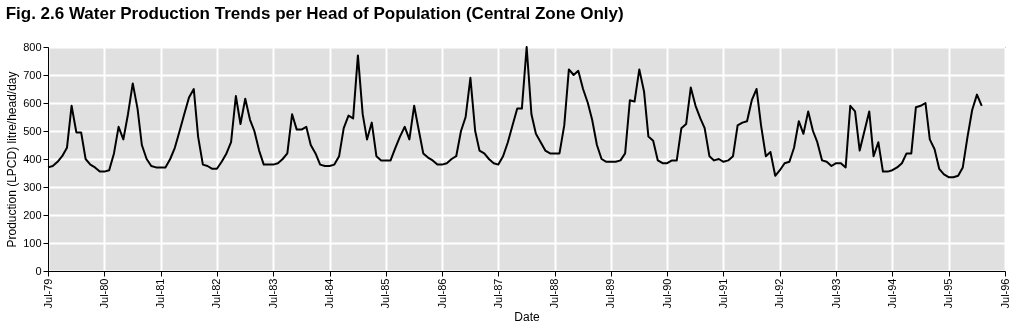 The width and height of the screenshot is (1023, 336). I want to click on y-tick-label: 200, so click(32, 214).